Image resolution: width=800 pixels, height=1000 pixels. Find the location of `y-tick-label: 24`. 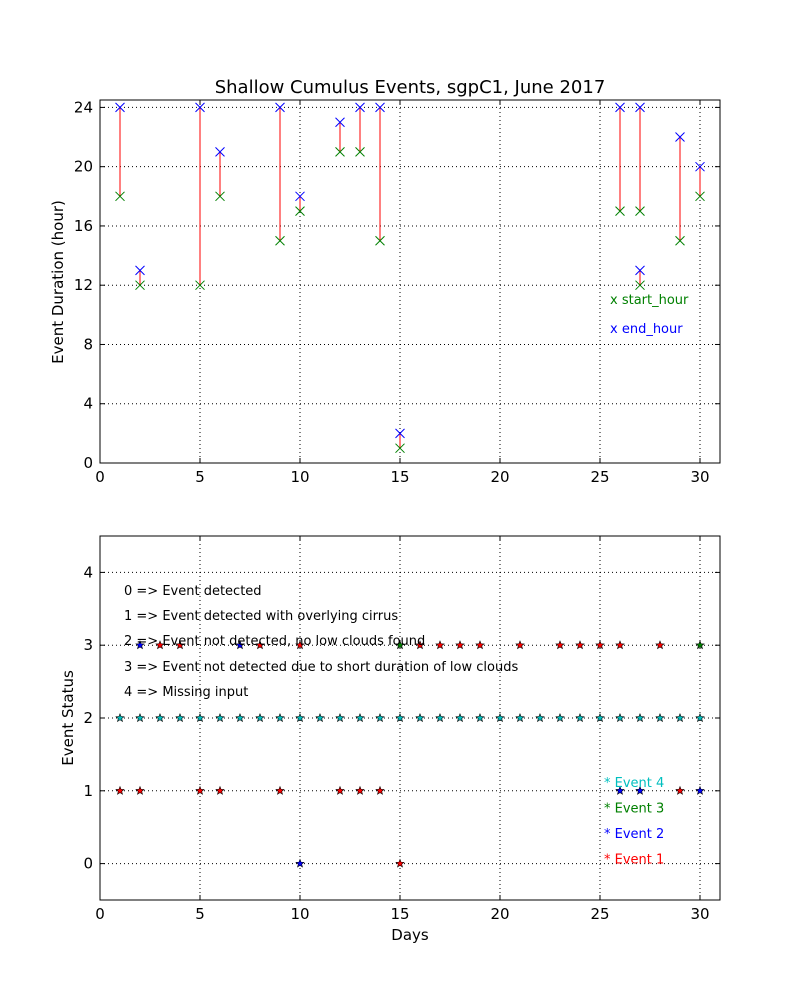

y-tick-label: 24 is located at coordinates (83, 107).